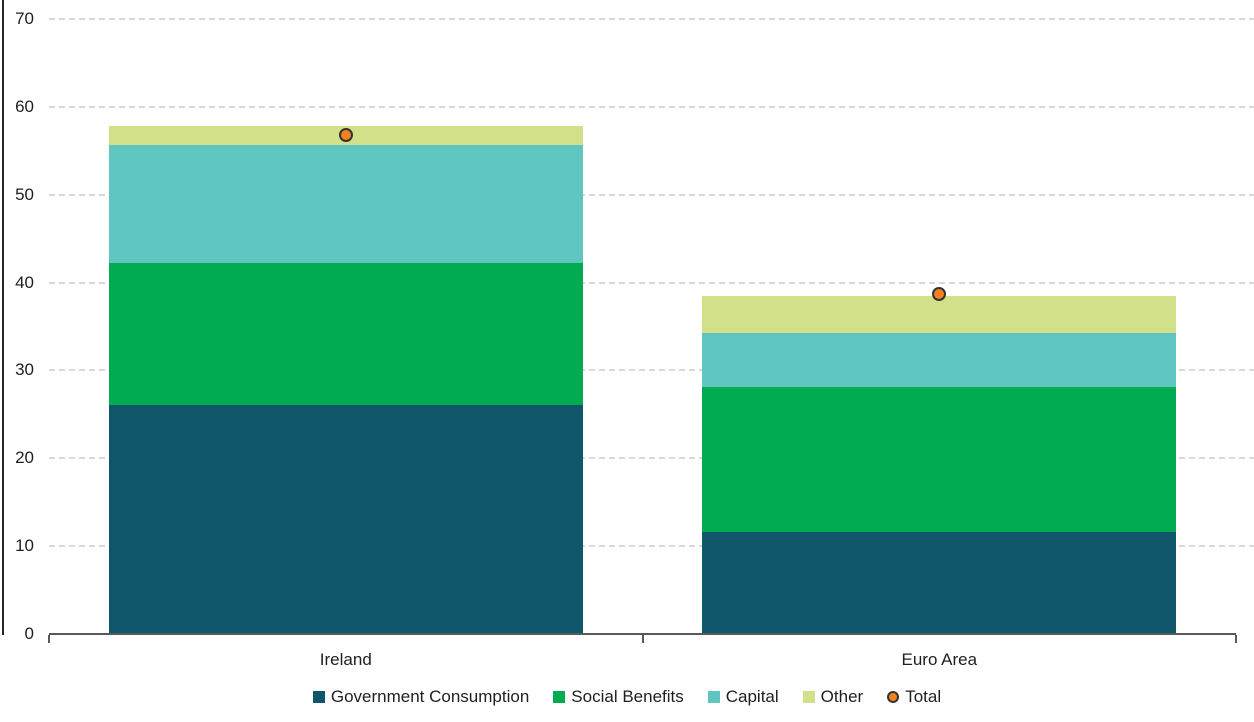 This screenshot has width=1254, height=722. What do you see at coordinates (318, 697) in the screenshot?
I see `legend-swatch-government-consumption` at bounding box center [318, 697].